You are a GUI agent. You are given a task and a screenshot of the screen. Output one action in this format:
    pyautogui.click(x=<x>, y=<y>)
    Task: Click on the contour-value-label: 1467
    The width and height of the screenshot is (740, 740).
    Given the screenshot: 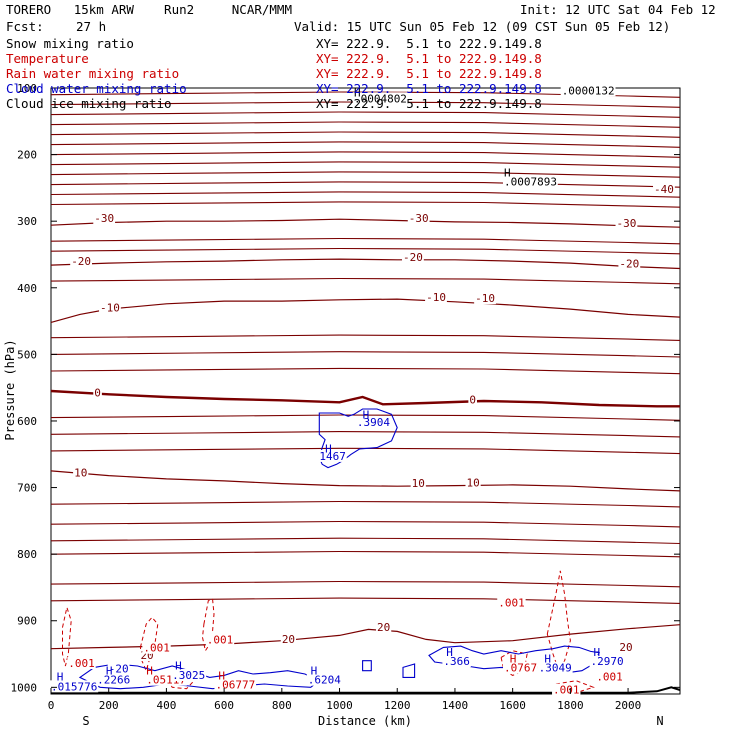 What is the action you would take?
    pyautogui.click(x=332, y=456)
    